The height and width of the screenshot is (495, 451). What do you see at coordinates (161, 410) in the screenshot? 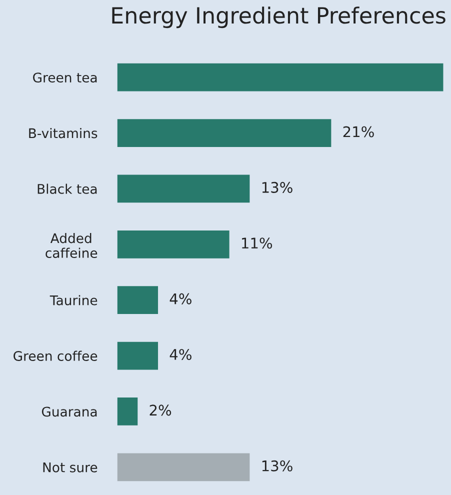
I see `data-label: 2%` at bounding box center [161, 410].